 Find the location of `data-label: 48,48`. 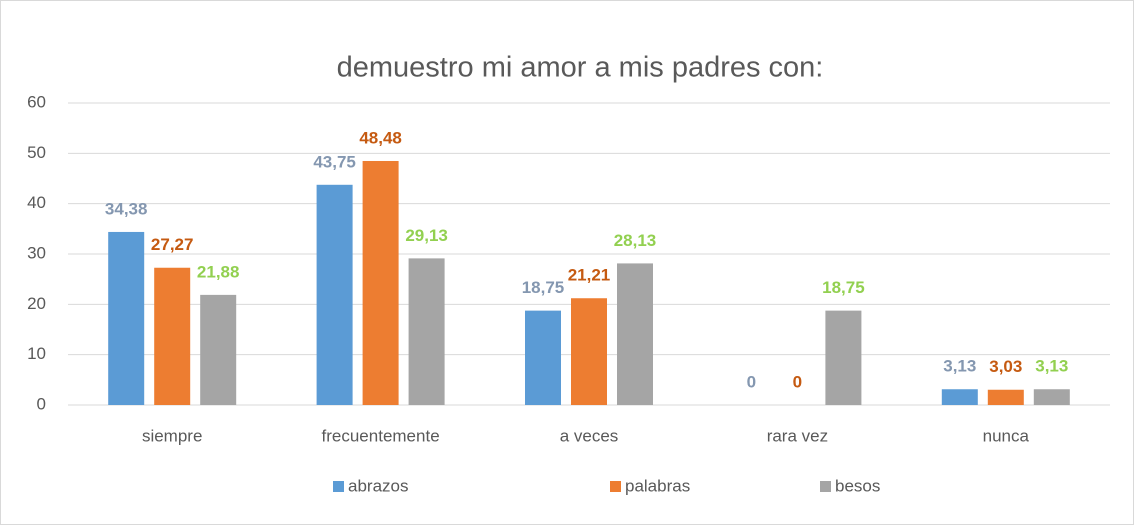

data-label: 48,48 is located at coordinates (380, 137).